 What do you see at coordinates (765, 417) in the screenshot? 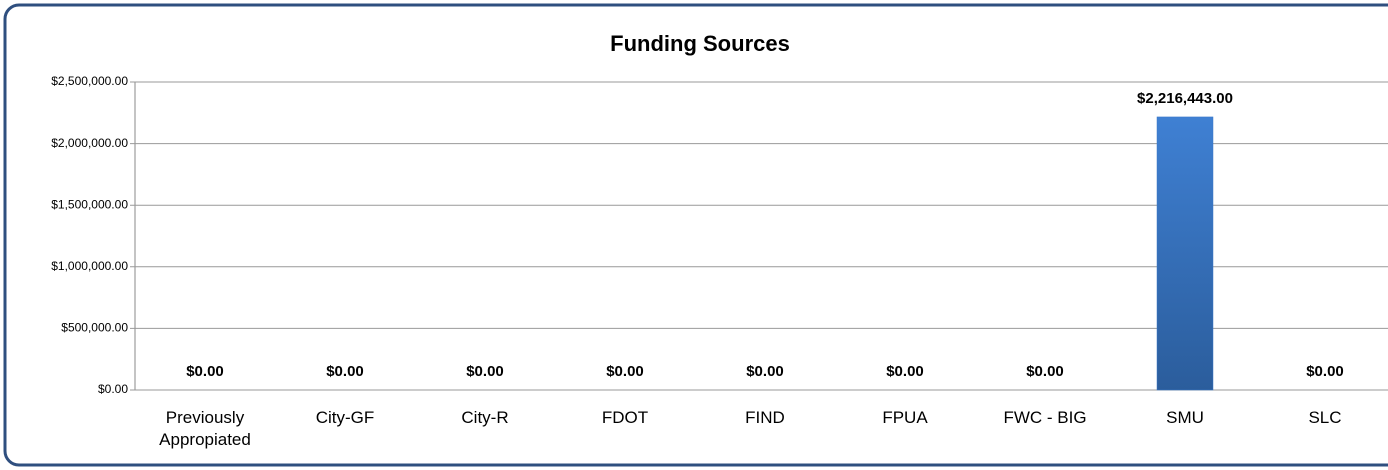
I see `x-tick-label: FIND` at bounding box center [765, 417].